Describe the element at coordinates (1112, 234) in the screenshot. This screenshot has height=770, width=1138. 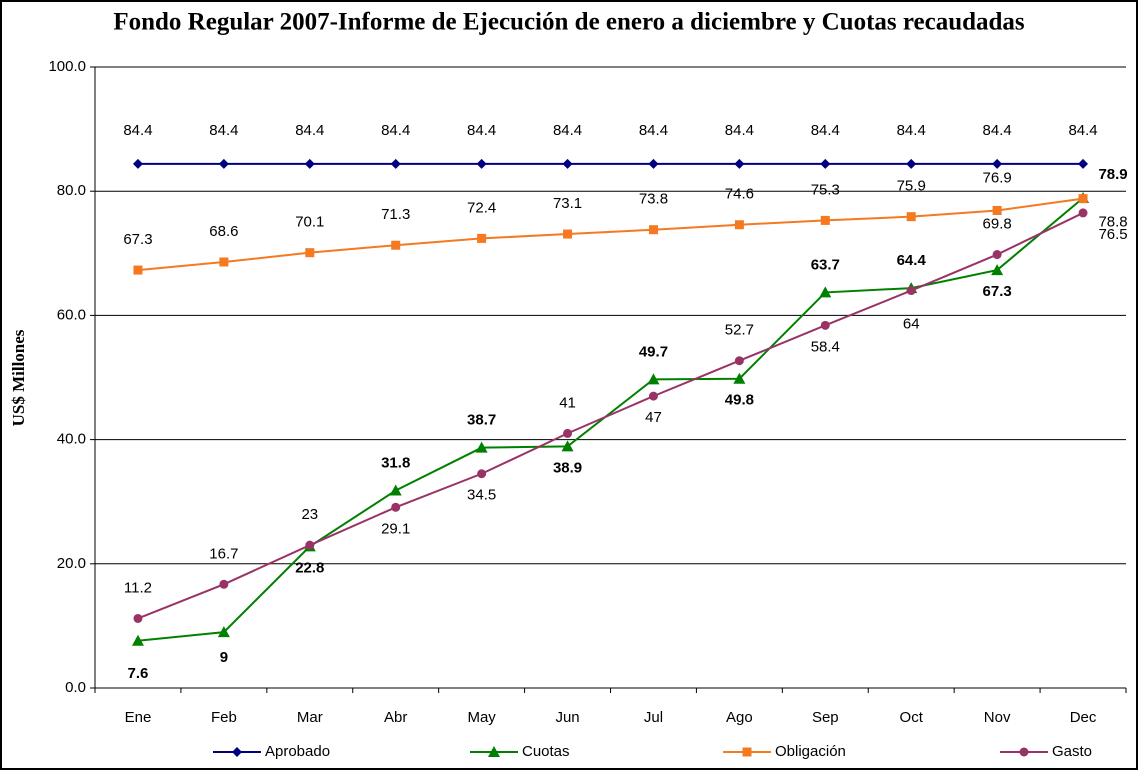
I see `data-label: 76.5` at that location.